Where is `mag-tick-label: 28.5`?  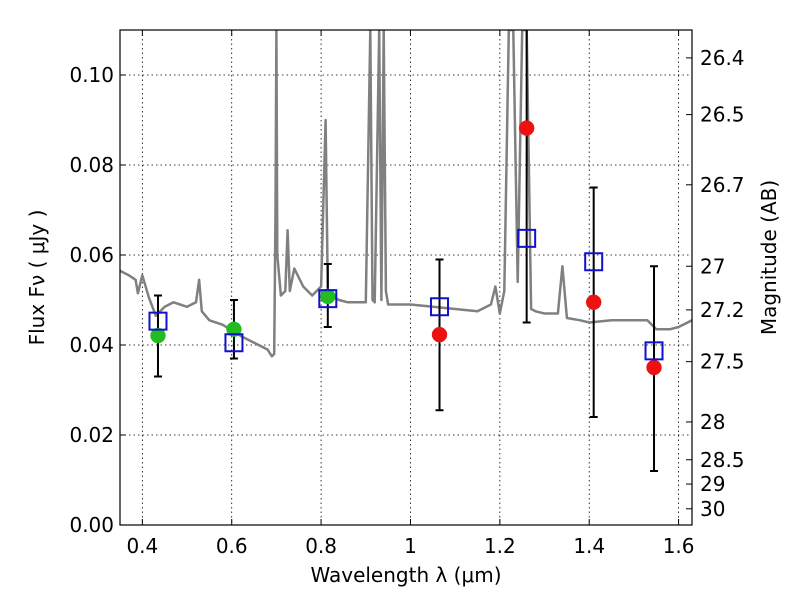
mag-tick-label: 28.5 is located at coordinates (722, 460).